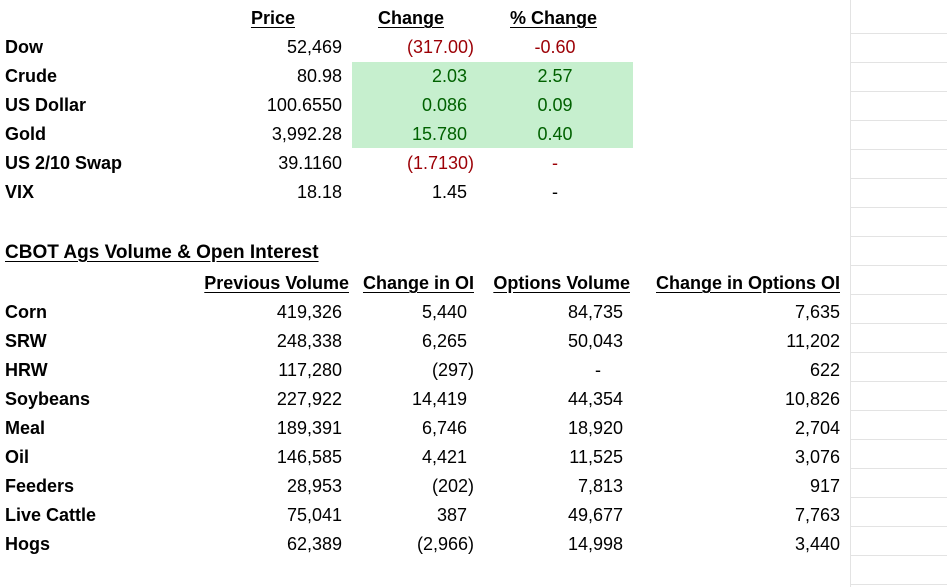 The image size is (947, 587). Describe the element at coordinates (64, 163) in the screenshot. I see `market-name: US 2/10 Swap` at that location.